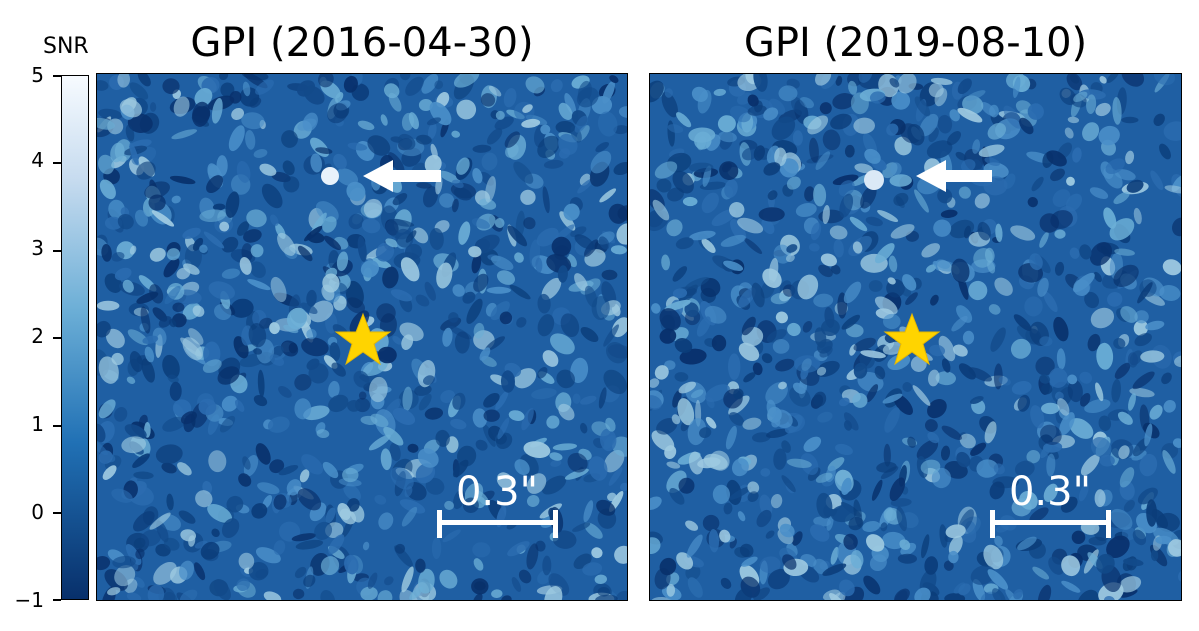  I want to click on colorbar-tick-label: 3, so click(37, 248).